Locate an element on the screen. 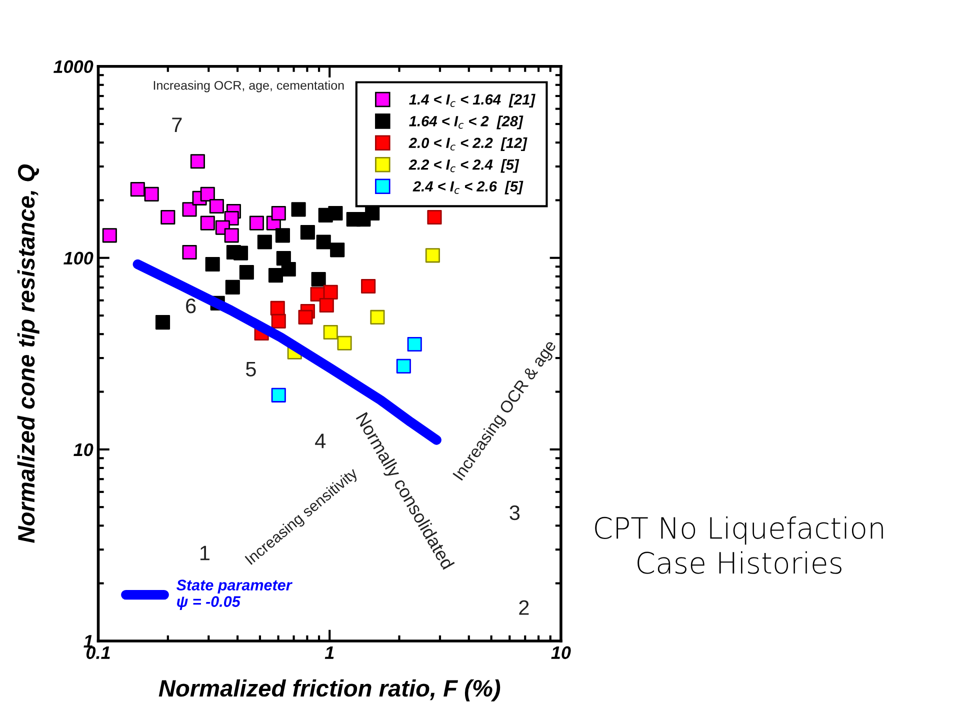  x-tick-label: 10 is located at coordinates (561, 653).